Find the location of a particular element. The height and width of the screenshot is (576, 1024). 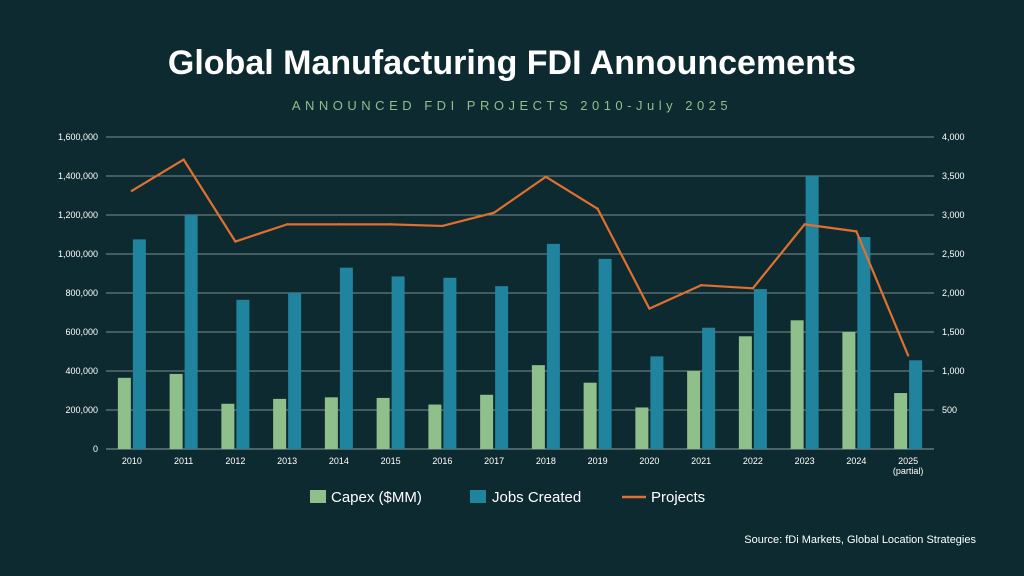

x-tick-label: 2017 is located at coordinates (494, 461).